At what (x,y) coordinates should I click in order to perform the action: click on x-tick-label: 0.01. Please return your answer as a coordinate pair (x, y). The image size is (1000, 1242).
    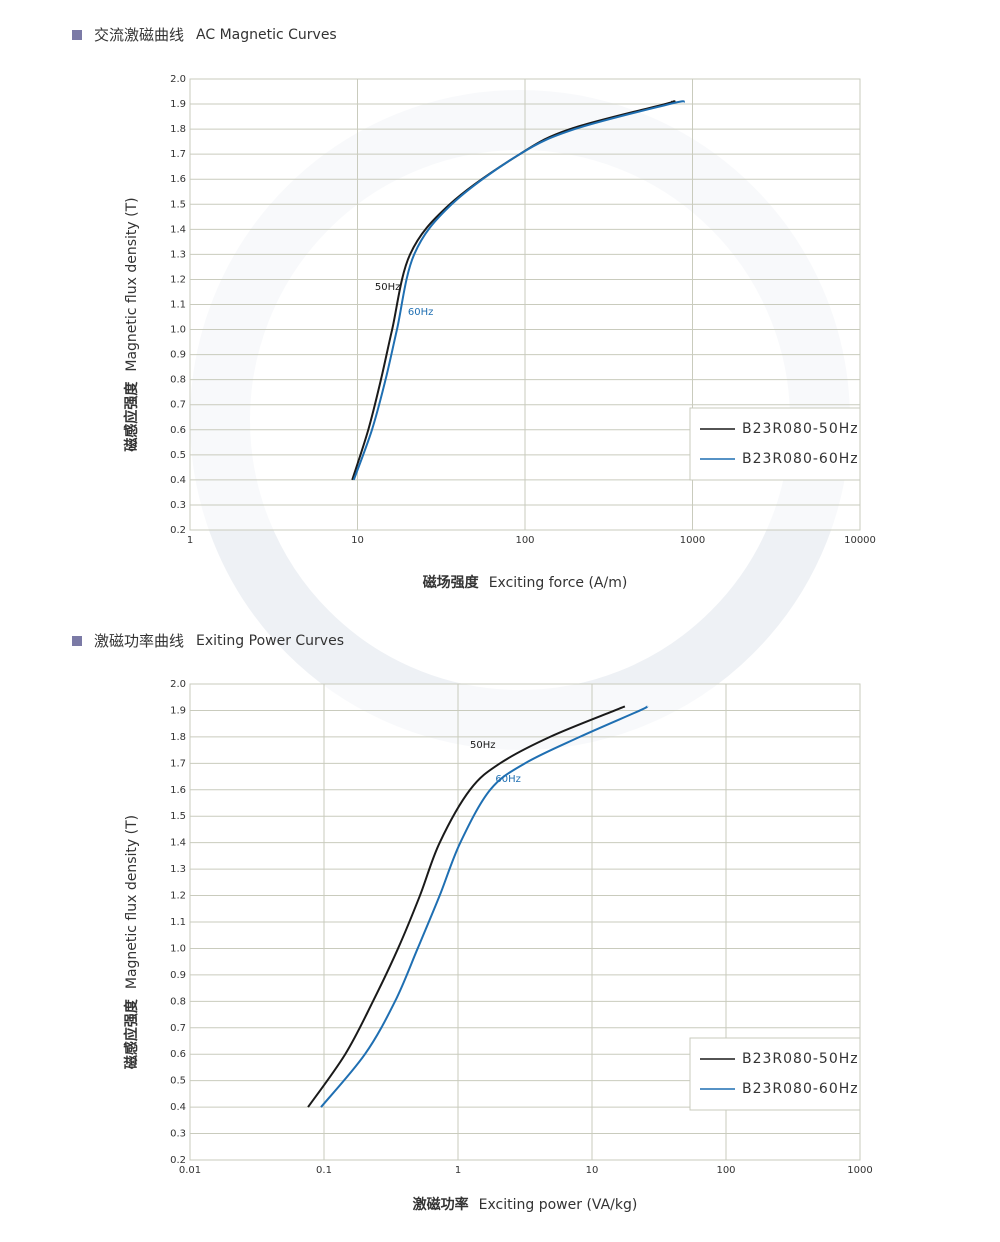
    Looking at the image, I should click on (190, 1170).